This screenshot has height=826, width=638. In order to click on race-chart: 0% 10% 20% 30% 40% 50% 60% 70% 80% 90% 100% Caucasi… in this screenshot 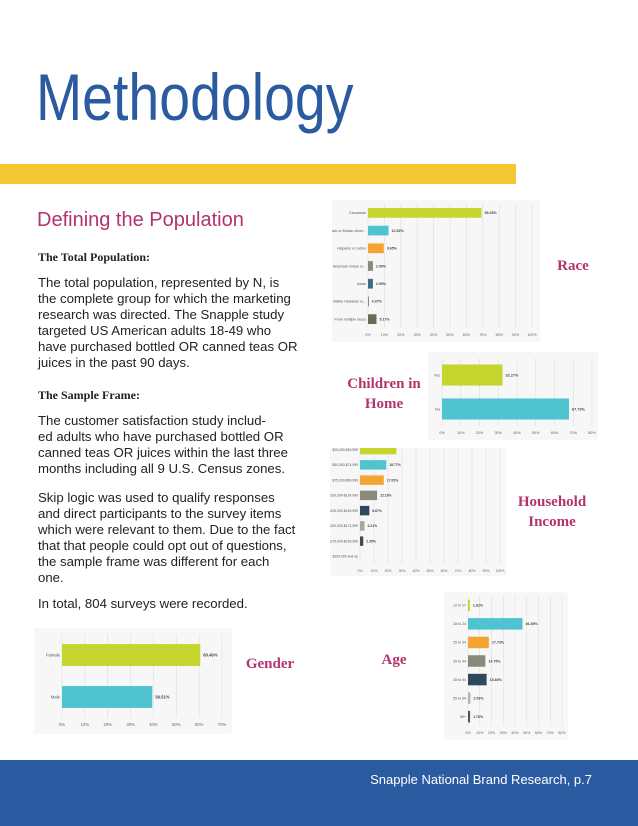, I will do `click(436, 271)`.